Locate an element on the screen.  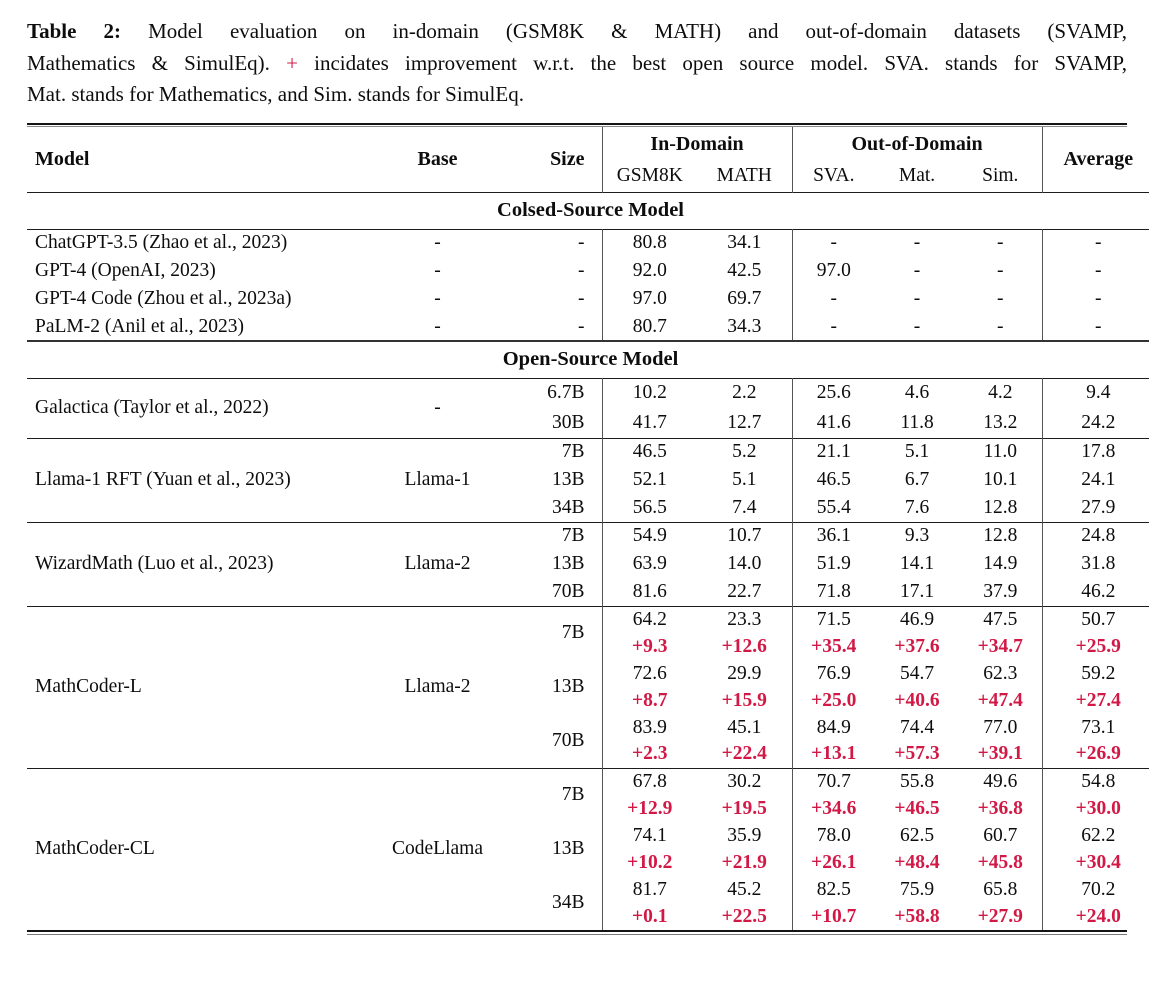
score-cell: 52.1 is located at coordinates (649, 480).